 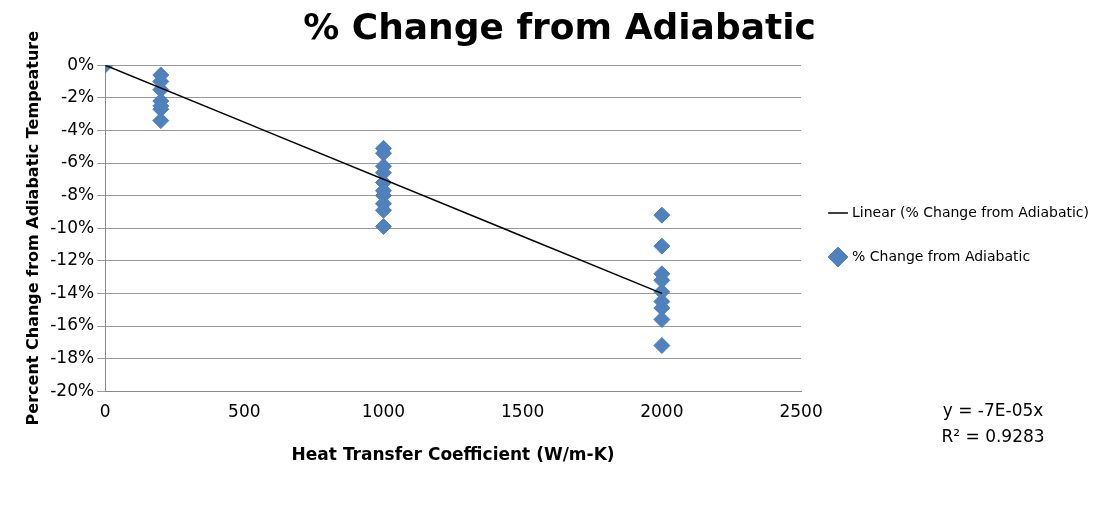 I want to click on y-tick-label: -2%, so click(x=78, y=96).